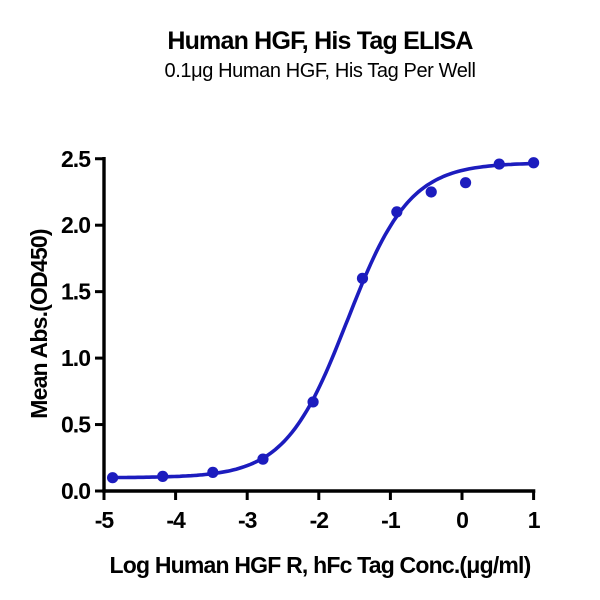 The image size is (600, 600). What do you see at coordinates (76, 292) in the screenshot?
I see `y-tick-label: 1.5` at bounding box center [76, 292].